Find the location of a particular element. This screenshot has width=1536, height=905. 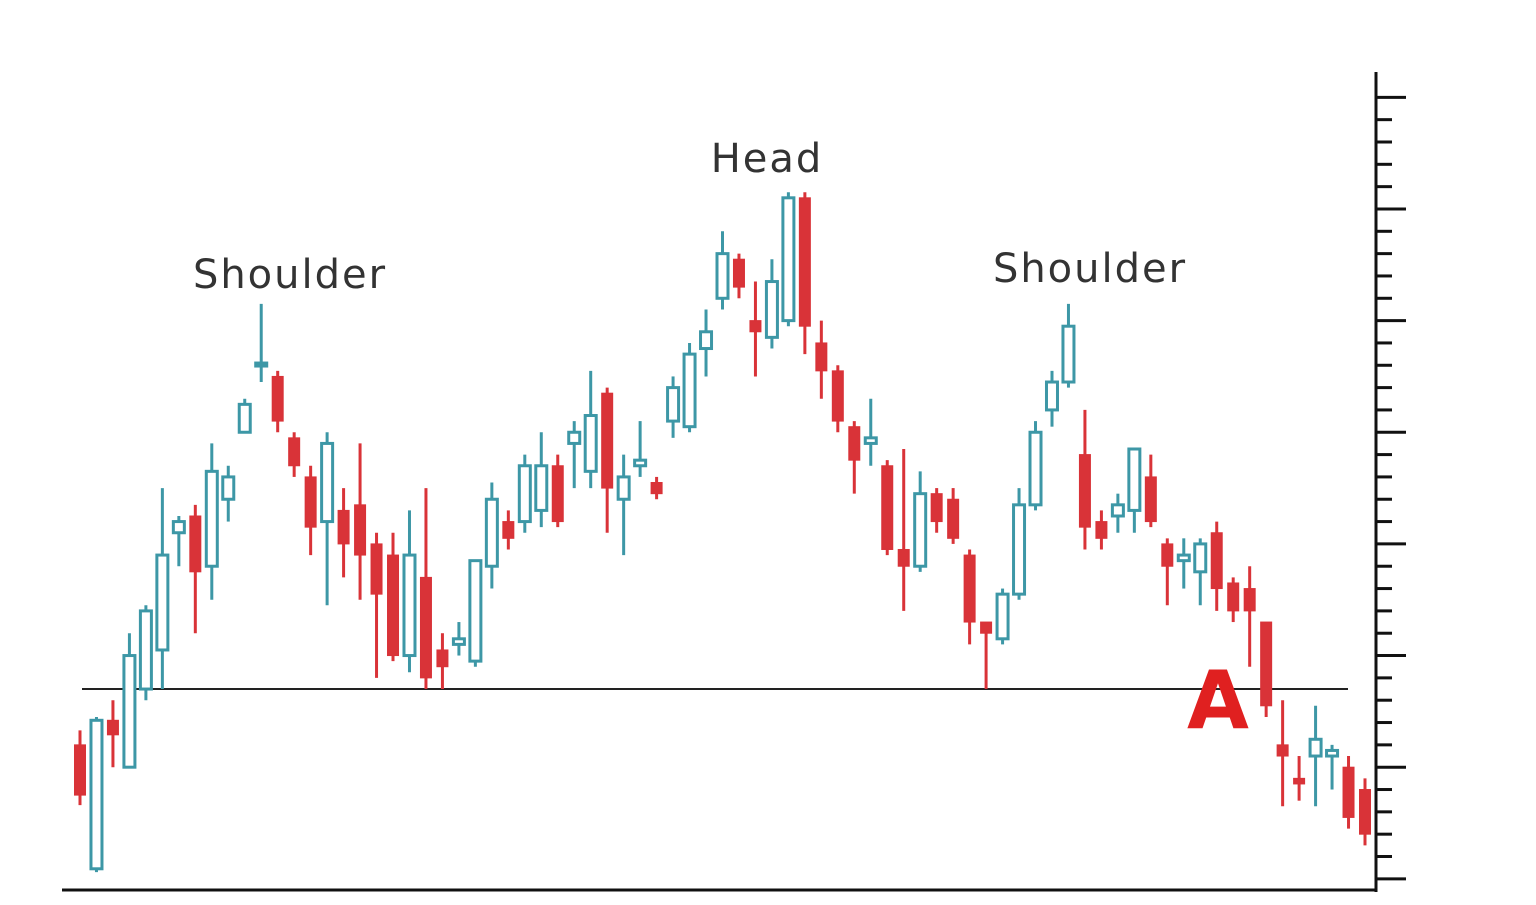

annotation: Head is located at coordinates (767, 159).